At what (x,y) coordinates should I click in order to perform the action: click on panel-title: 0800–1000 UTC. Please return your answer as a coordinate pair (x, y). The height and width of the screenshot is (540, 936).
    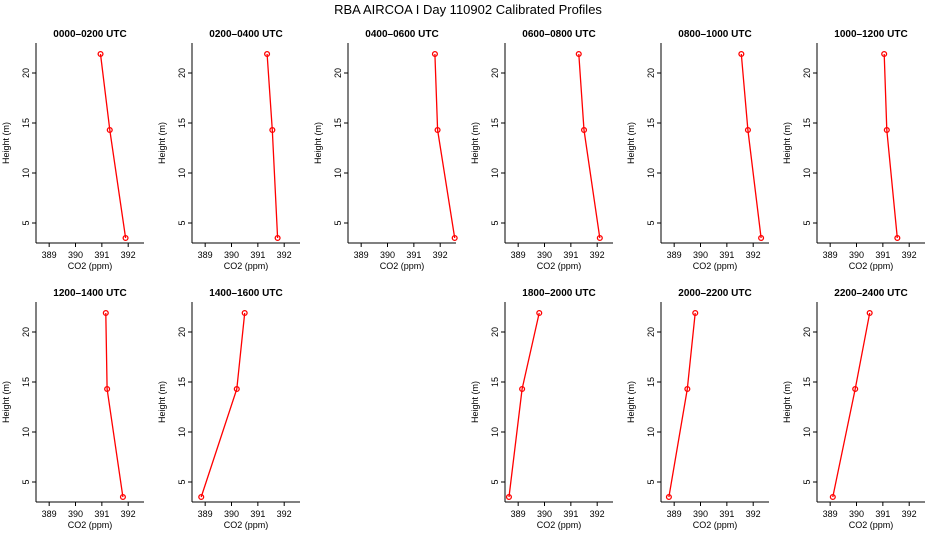
    Looking at the image, I should click on (714, 34).